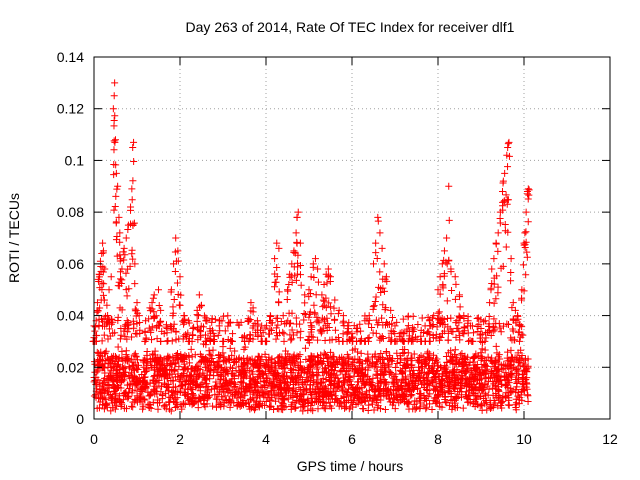 This screenshot has width=640, height=480. What do you see at coordinates (94, 439) in the screenshot?
I see `x-tick-label: 0` at bounding box center [94, 439].